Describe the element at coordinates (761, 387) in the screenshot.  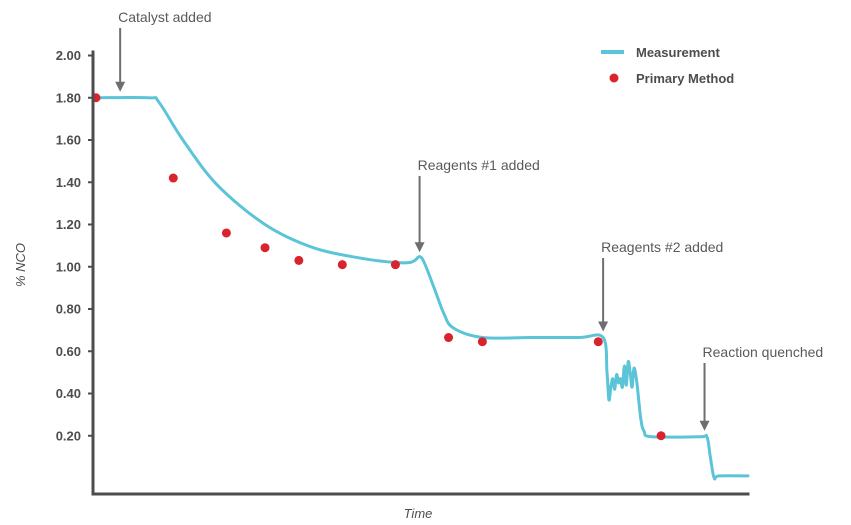
I see `annotation: Reaction quenched` at that location.